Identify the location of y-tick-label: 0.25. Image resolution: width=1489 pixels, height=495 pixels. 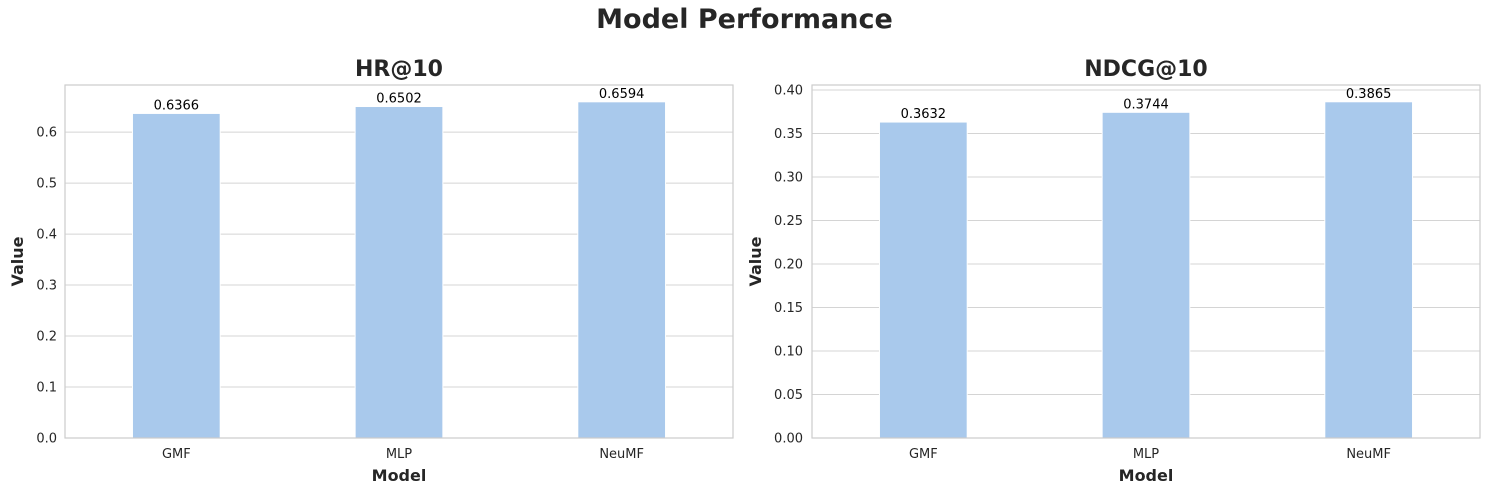
(788, 221).